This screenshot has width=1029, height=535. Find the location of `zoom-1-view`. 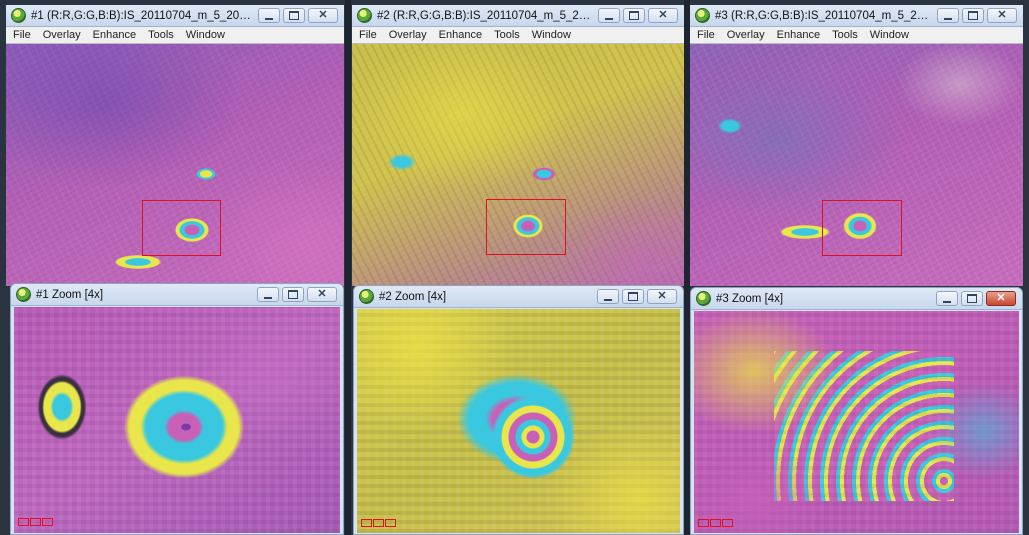

zoom-1-view is located at coordinates (177, 420).